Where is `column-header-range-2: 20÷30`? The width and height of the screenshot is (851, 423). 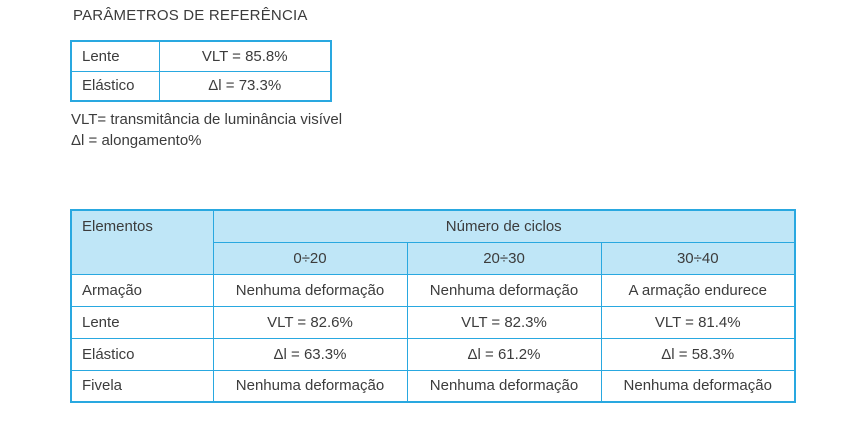
column-header-range-2: 20÷30 is located at coordinates (504, 258).